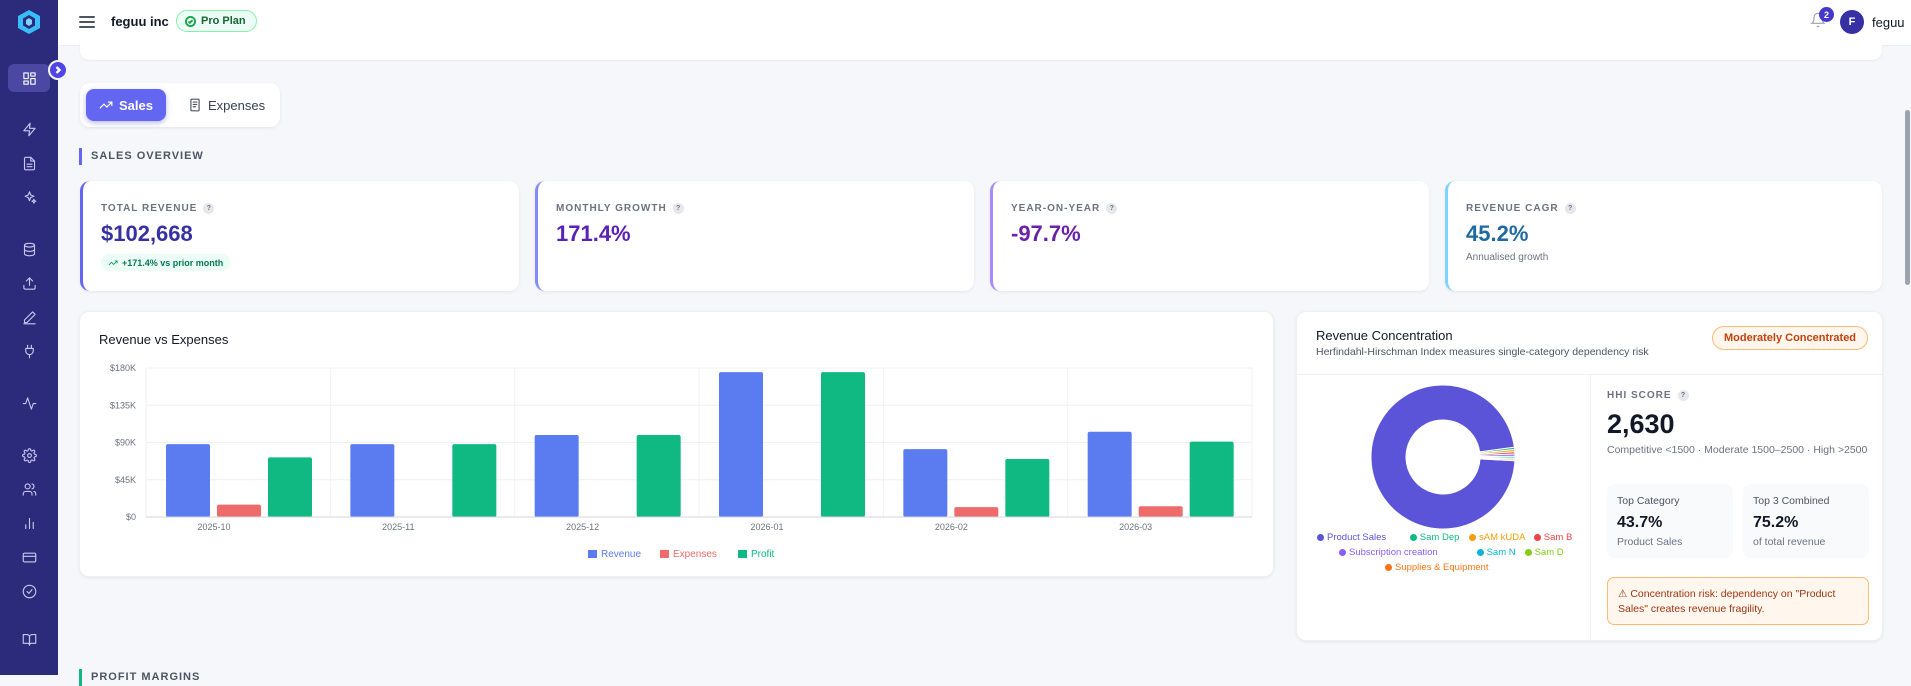  I want to click on chevron-right-icon, so click(58, 70).